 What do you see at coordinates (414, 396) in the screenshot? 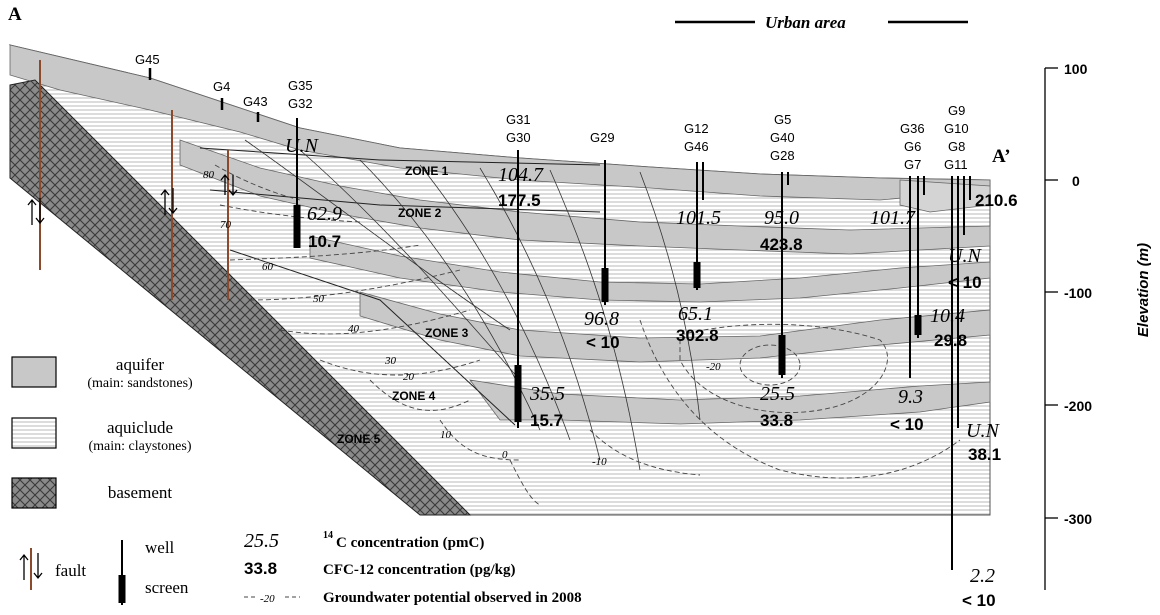
I see `zone-4-label: ZONE 4` at bounding box center [414, 396].